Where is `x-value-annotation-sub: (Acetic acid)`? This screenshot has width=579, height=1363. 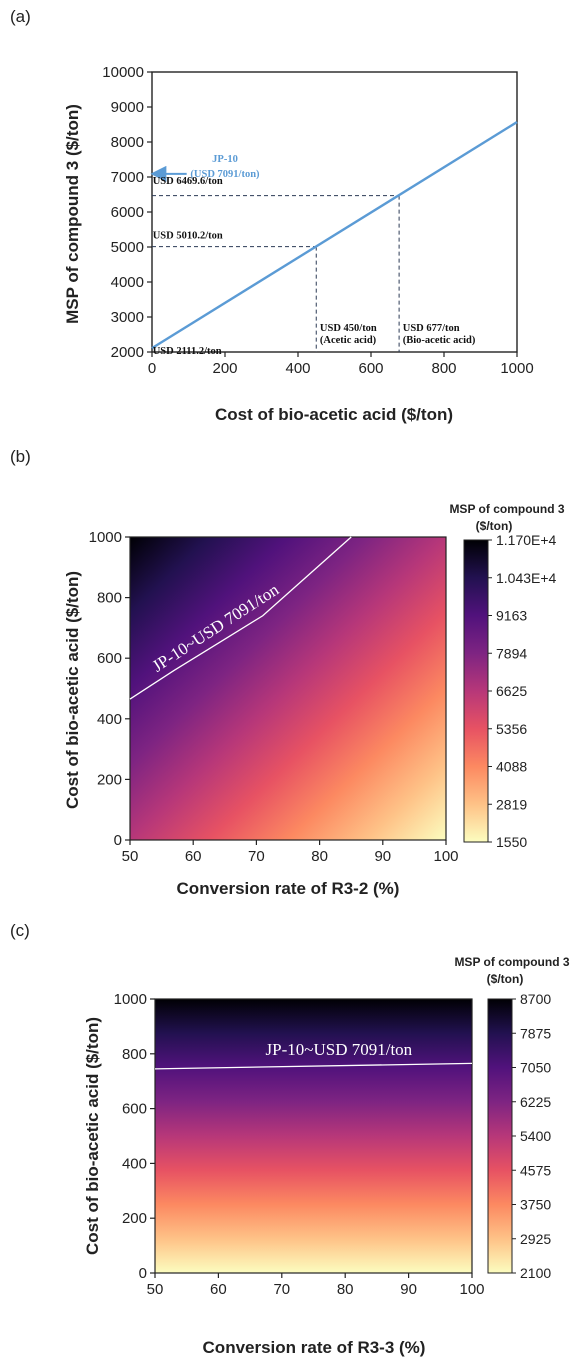
x-value-annotation-sub: (Acetic acid) is located at coordinates (348, 340).